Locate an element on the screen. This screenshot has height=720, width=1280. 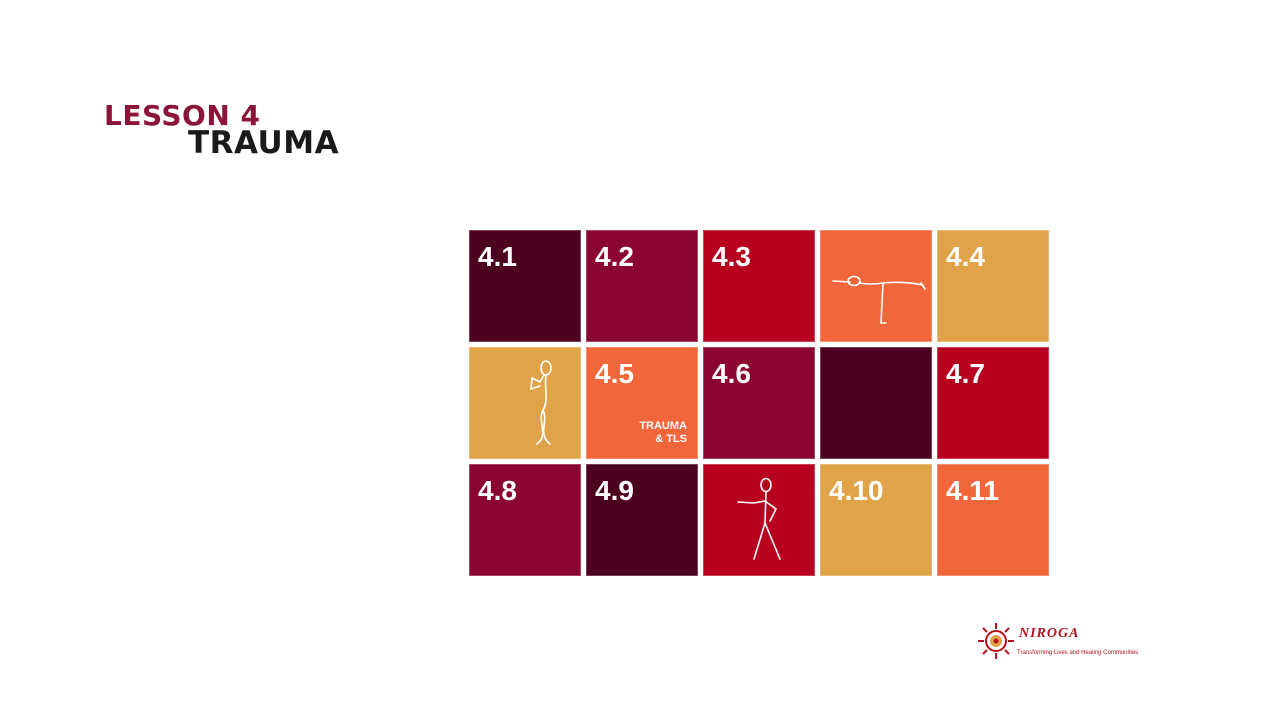
stick-figure-standing-icon is located at coordinates (541, 402).